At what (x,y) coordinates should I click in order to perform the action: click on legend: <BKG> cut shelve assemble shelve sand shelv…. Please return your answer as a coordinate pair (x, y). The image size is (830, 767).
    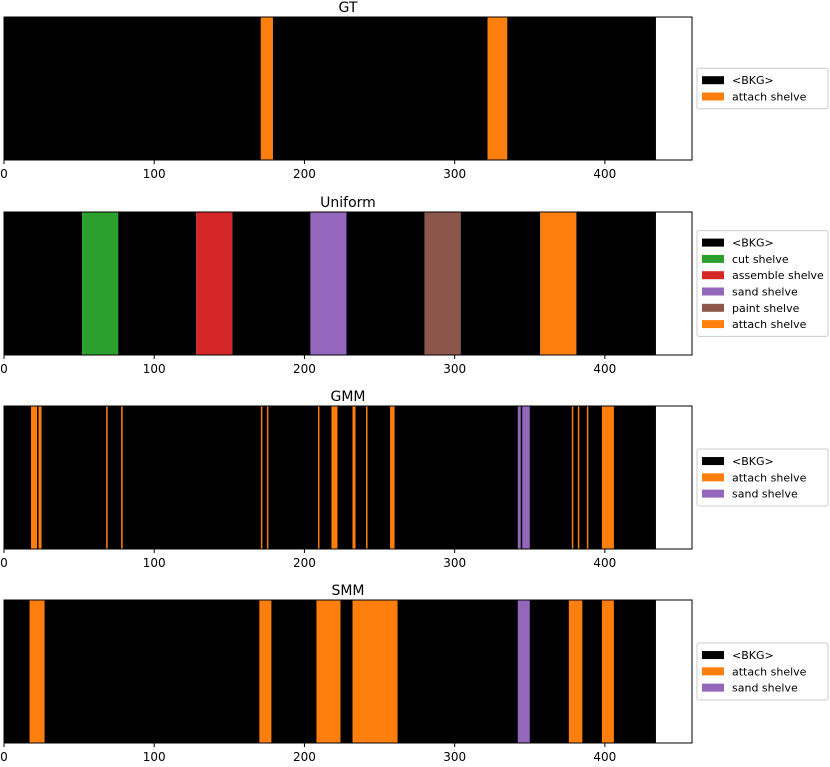
    Looking at the image, I should click on (762, 283).